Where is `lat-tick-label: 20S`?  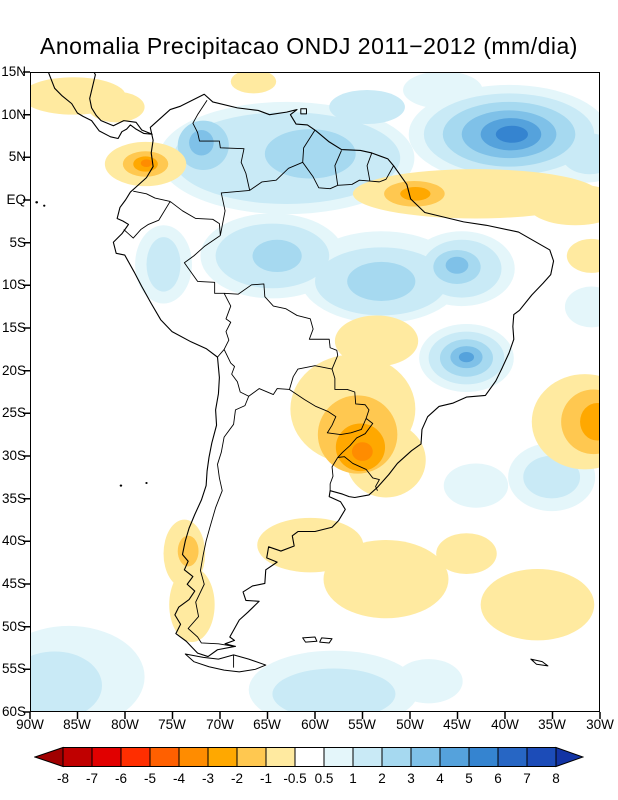 lat-tick-label: 20S is located at coordinates (13, 370).